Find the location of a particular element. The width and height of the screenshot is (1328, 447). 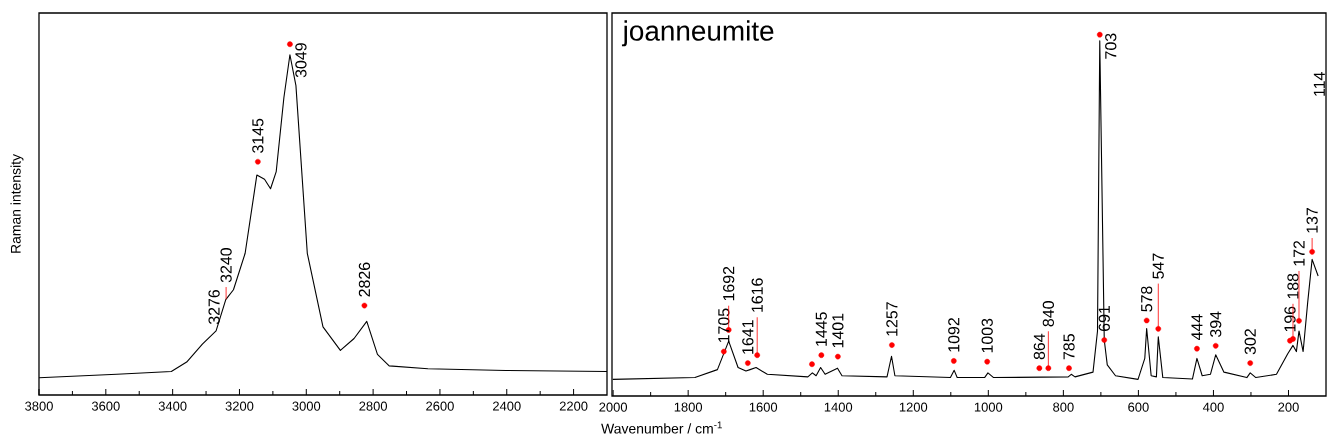

annotation: 137 is located at coordinates (1312, 220).